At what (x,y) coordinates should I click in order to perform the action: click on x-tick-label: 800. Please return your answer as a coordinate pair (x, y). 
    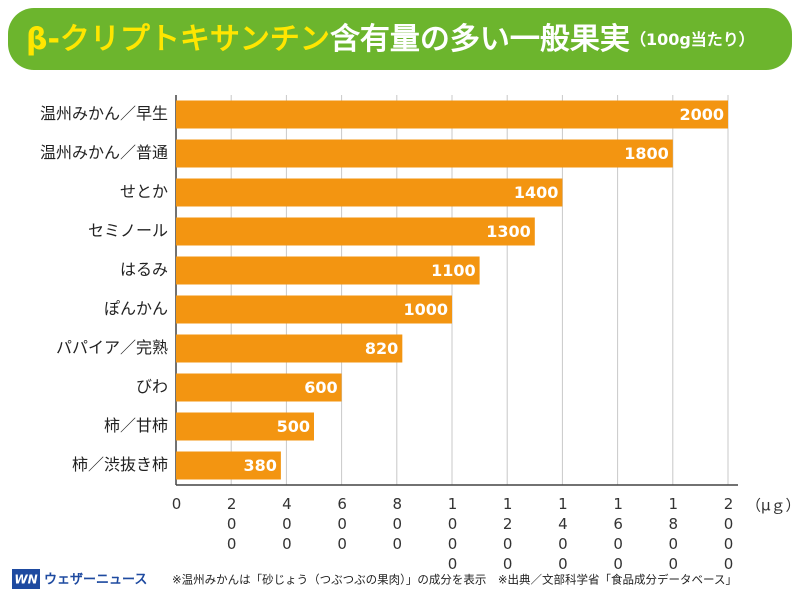
    Looking at the image, I should click on (397, 525).